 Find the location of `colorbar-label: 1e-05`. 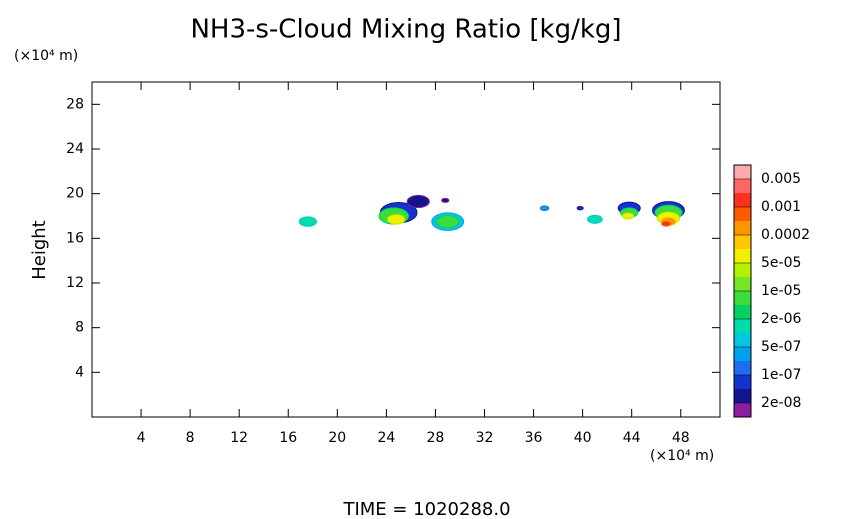

colorbar-label: 1e-05 is located at coordinates (781, 291).